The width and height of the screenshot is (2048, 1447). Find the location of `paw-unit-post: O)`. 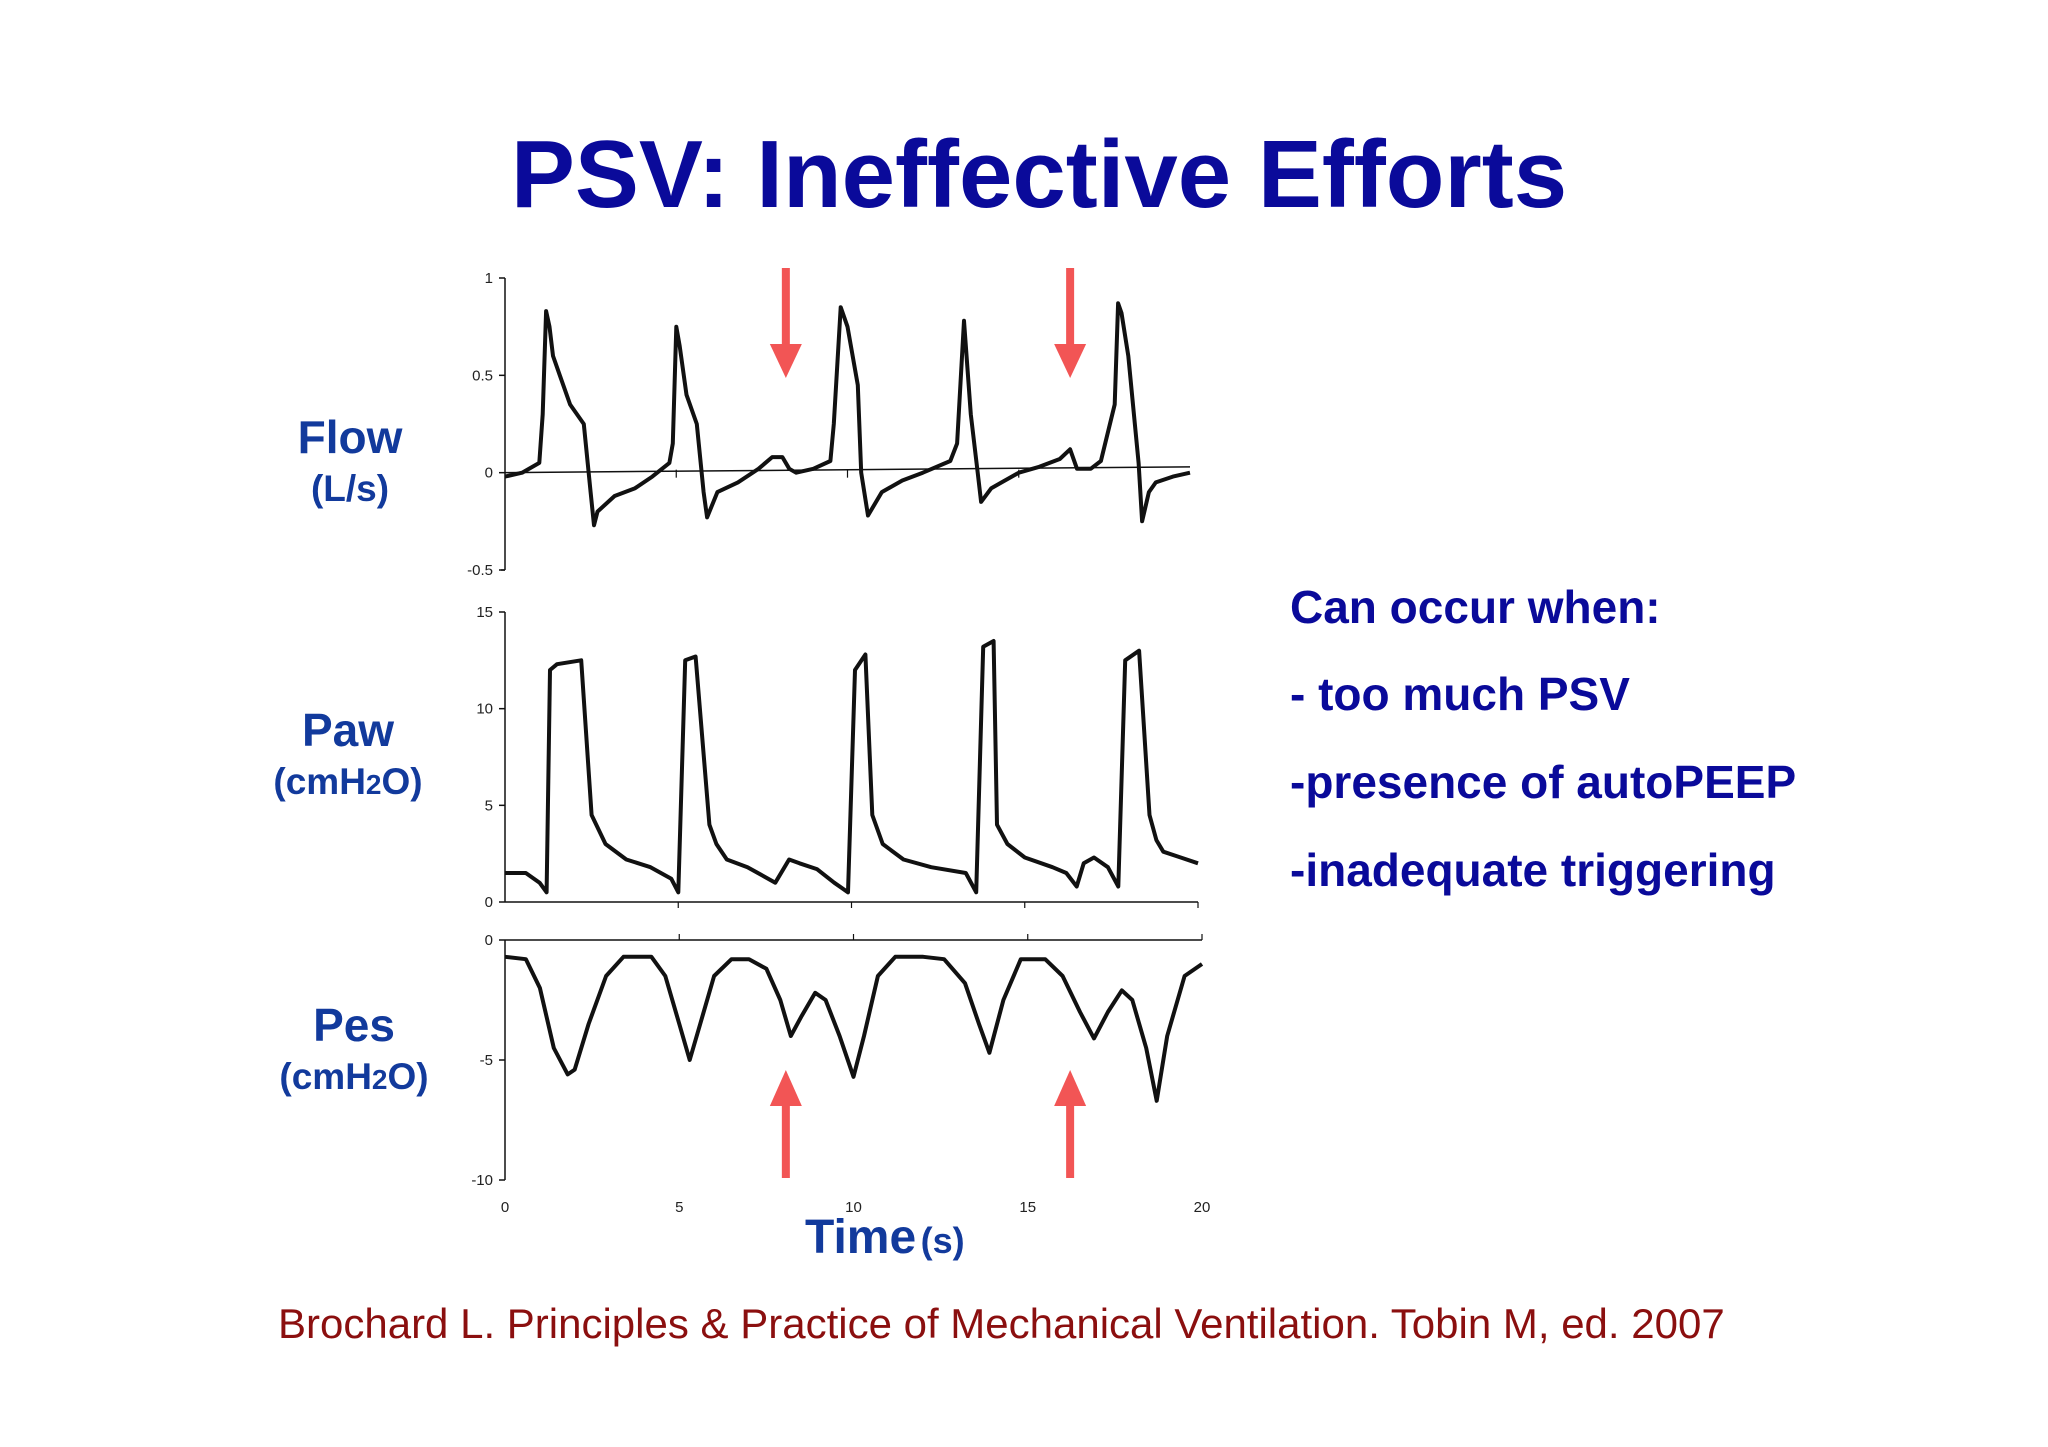

paw-unit-post: O) is located at coordinates (402, 781).